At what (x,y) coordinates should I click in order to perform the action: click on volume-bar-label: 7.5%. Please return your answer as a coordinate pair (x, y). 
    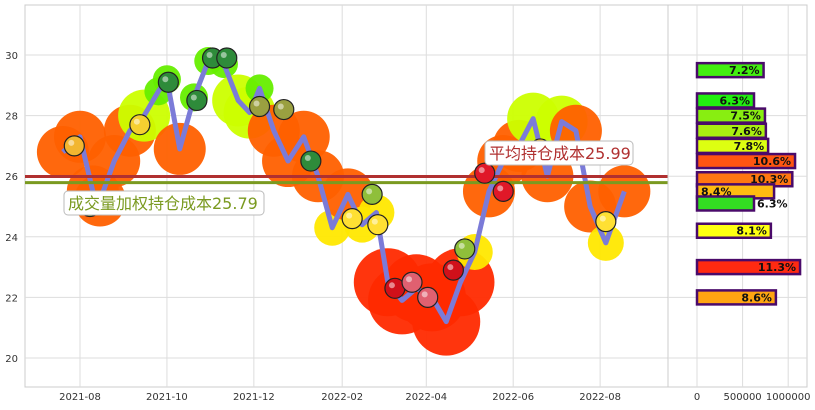
    Looking at the image, I should click on (745, 116).